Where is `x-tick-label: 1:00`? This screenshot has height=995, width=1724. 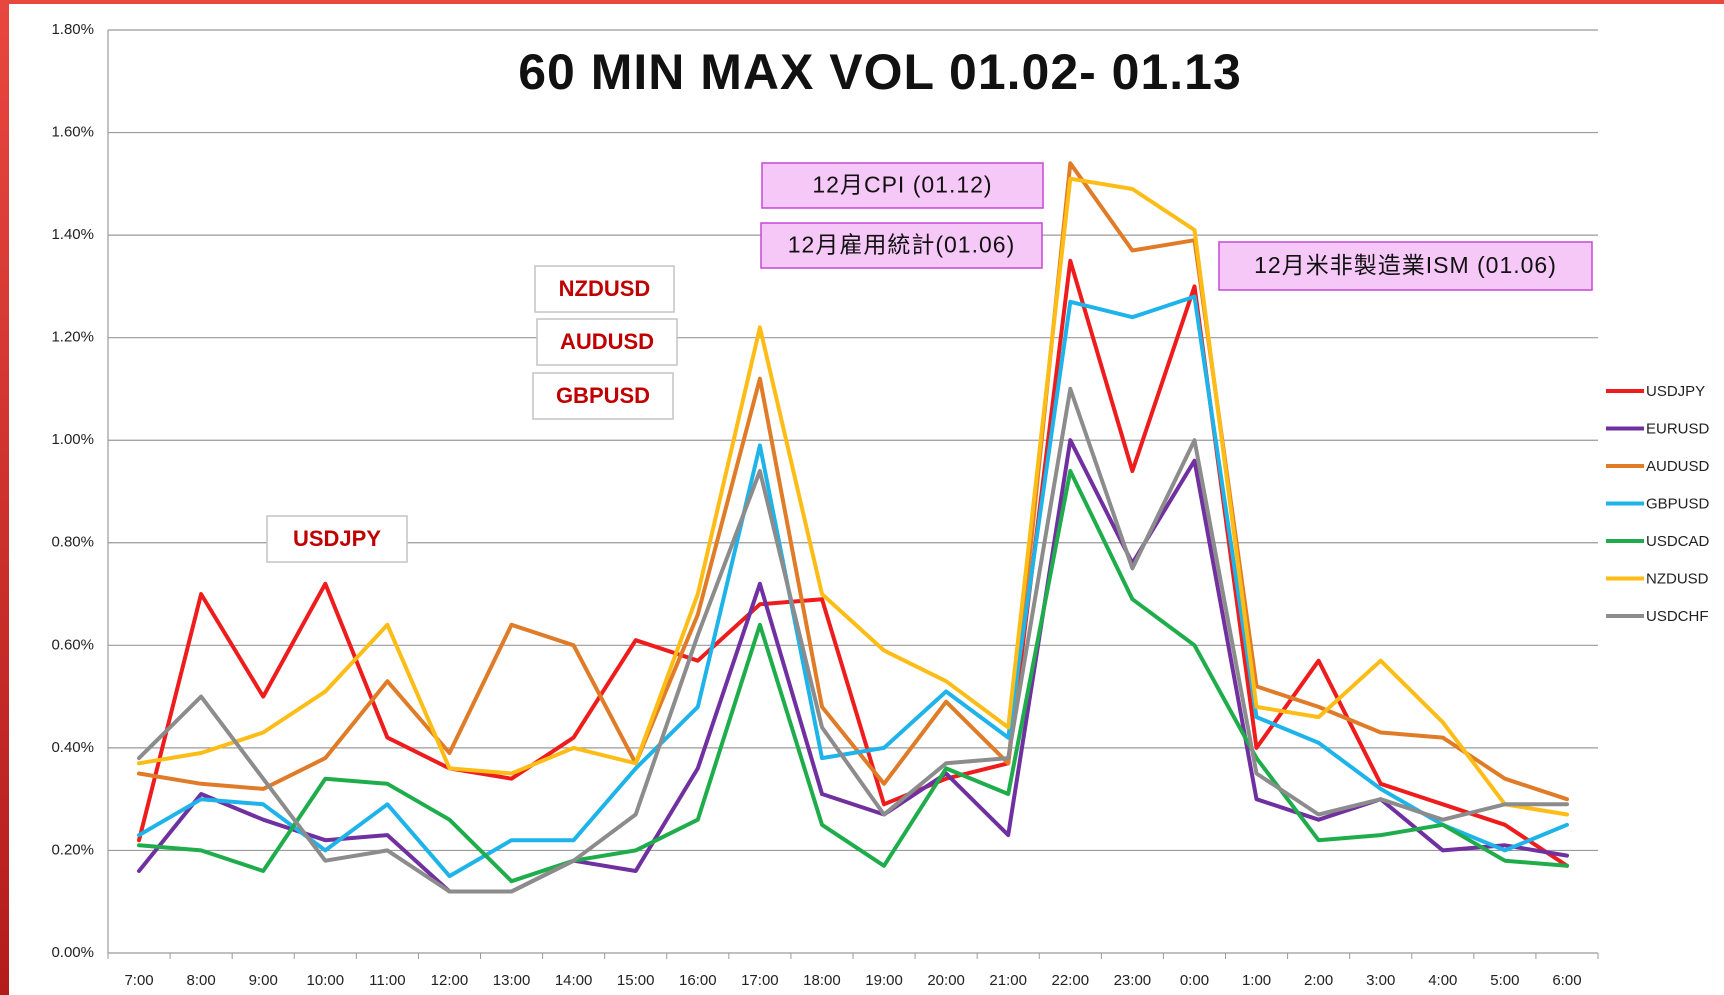
x-tick-label: 1:00 is located at coordinates (1256, 980).